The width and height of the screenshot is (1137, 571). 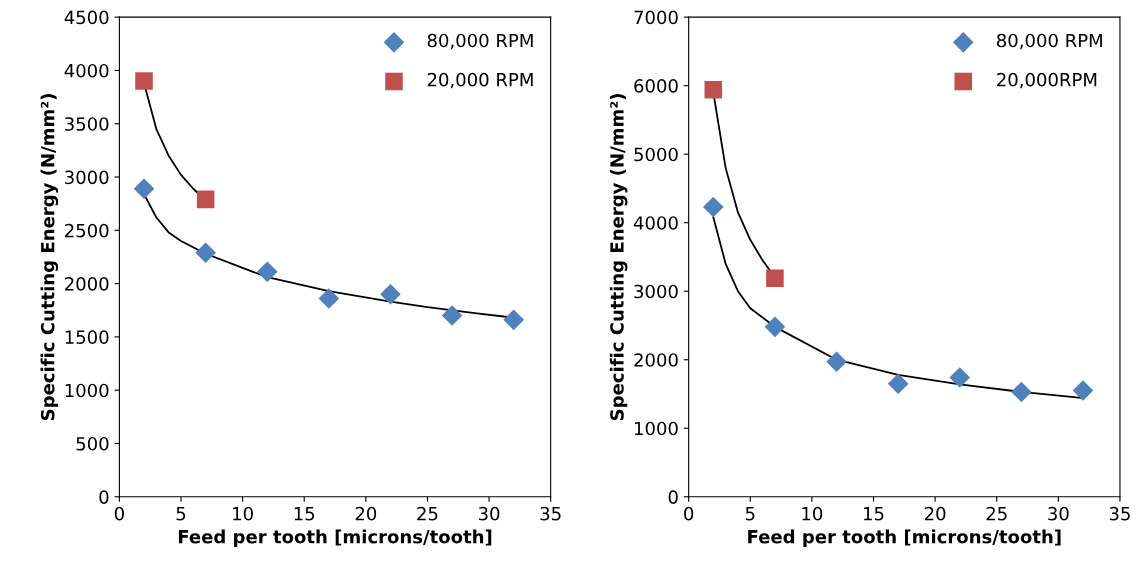 What do you see at coordinates (1047, 80) in the screenshot?
I see `legend-label: 20,000RPM` at bounding box center [1047, 80].